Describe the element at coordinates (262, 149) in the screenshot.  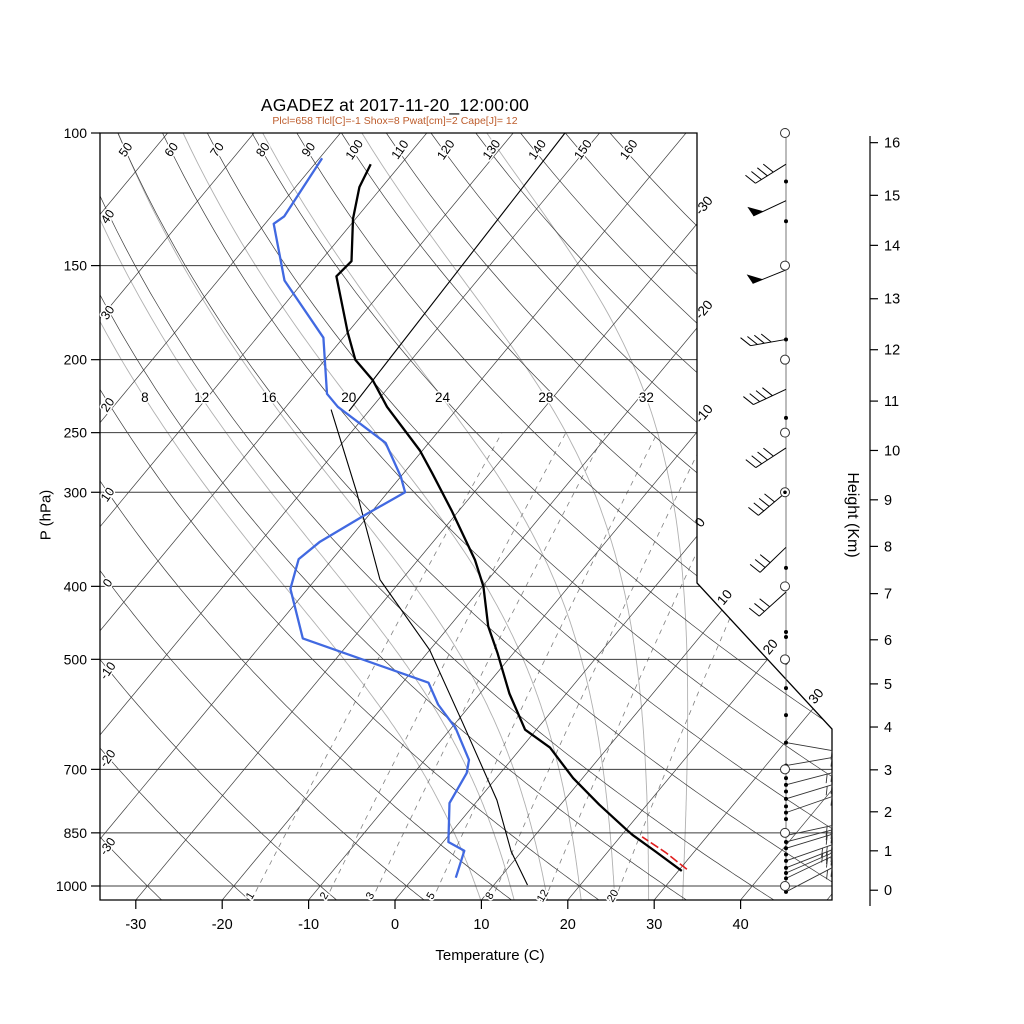
I see `svg-text: 80` at that location.